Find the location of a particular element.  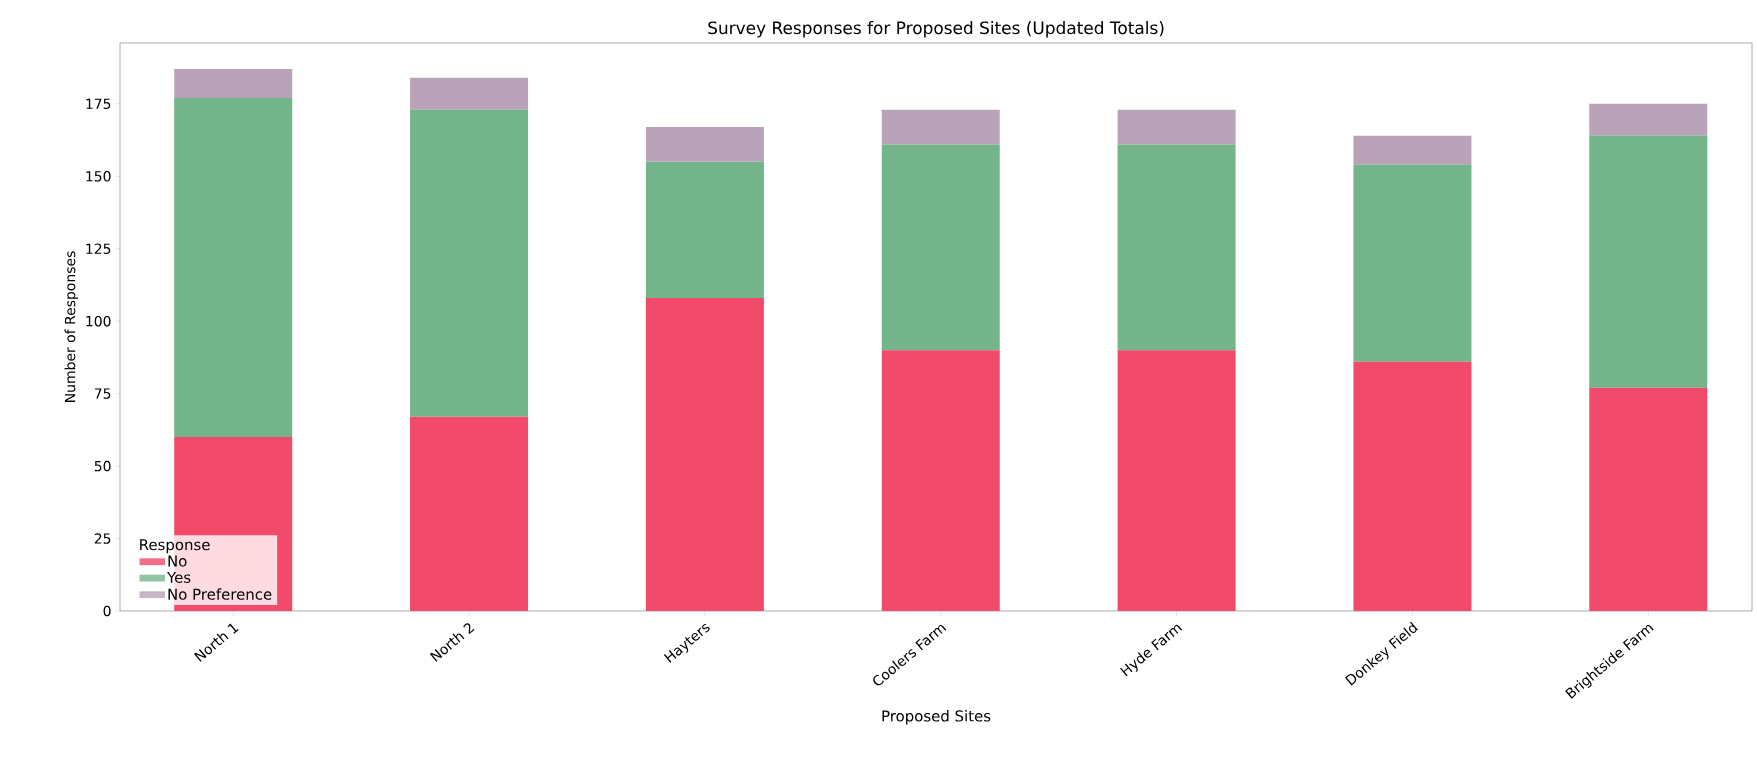

y-tick-label: 50 is located at coordinates (102, 466).